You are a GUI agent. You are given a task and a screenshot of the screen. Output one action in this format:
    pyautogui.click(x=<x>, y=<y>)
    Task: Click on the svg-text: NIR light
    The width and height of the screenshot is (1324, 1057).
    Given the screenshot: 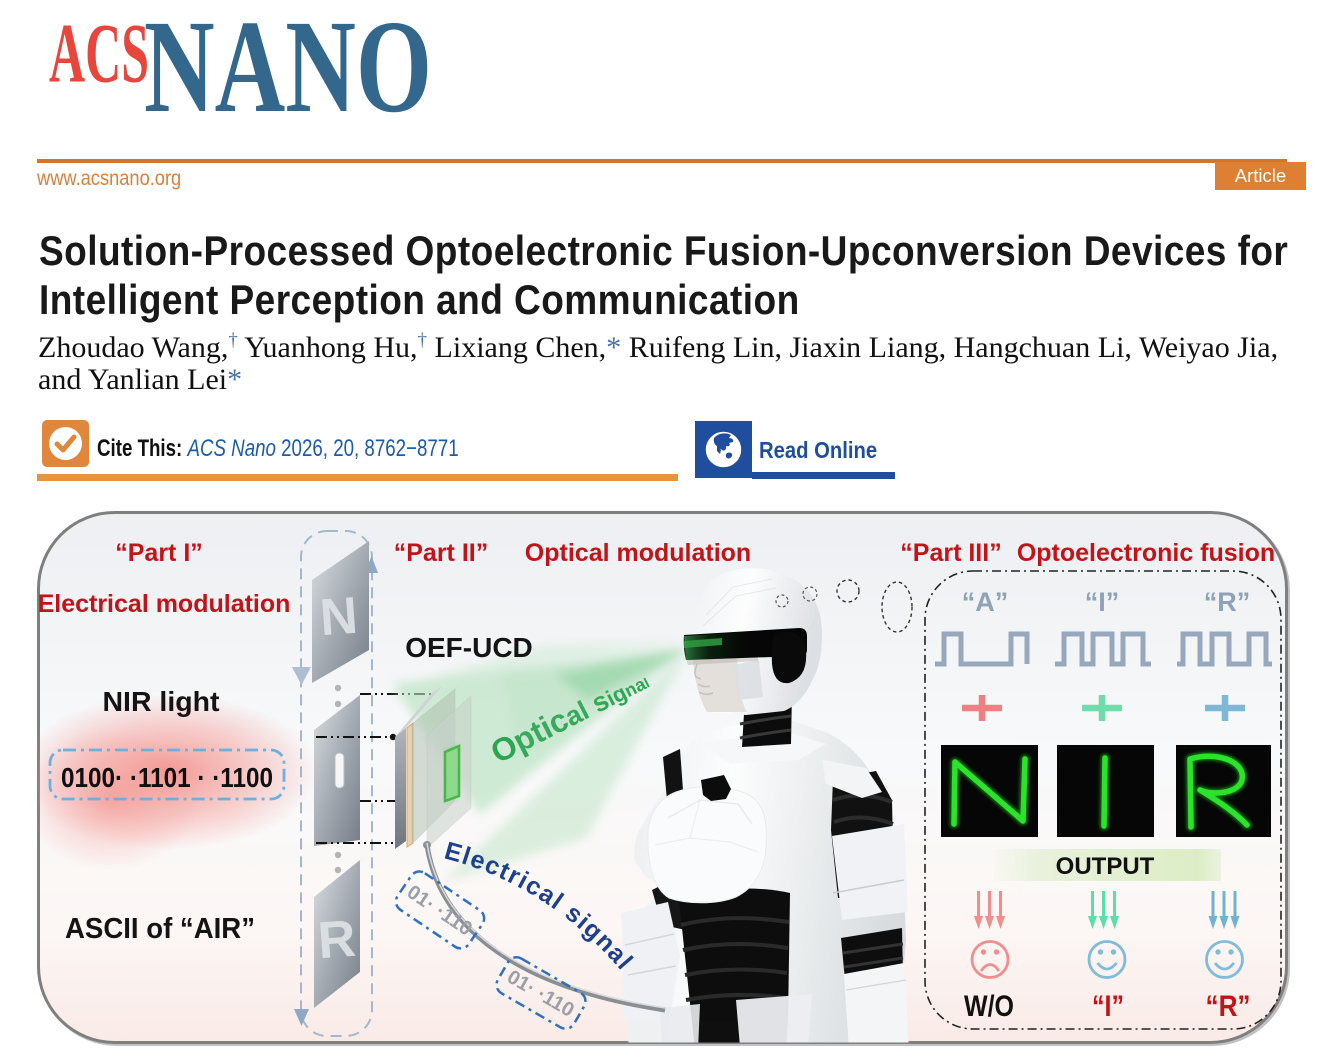 What is the action you would take?
    pyautogui.click(x=161, y=701)
    